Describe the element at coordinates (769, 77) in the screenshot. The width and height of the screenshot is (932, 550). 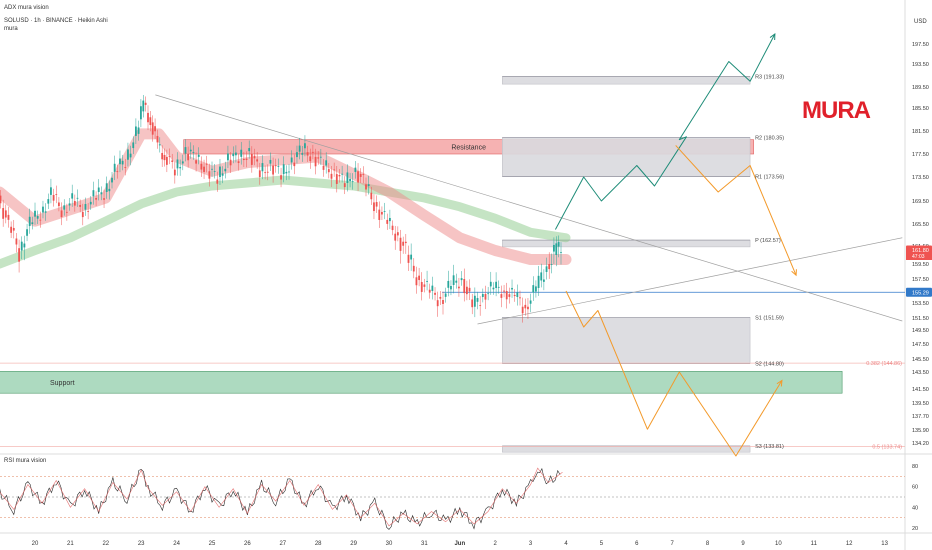
I see `pivot-label: R3 (191.33)` at that location.